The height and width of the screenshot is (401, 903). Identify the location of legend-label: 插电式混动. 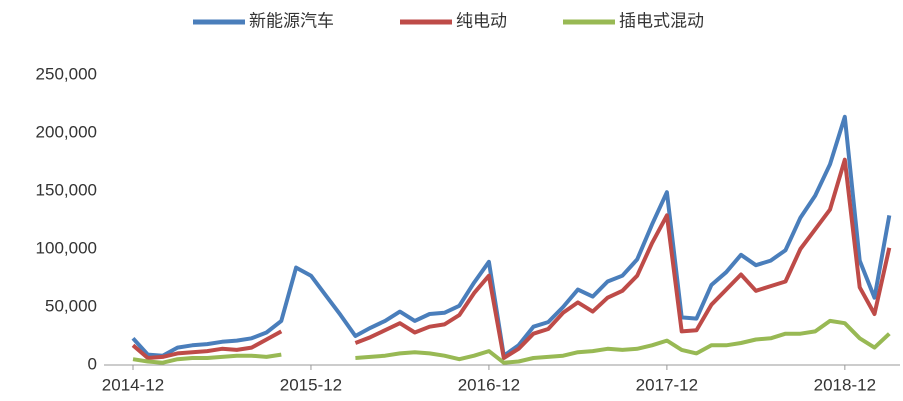
(661, 20).